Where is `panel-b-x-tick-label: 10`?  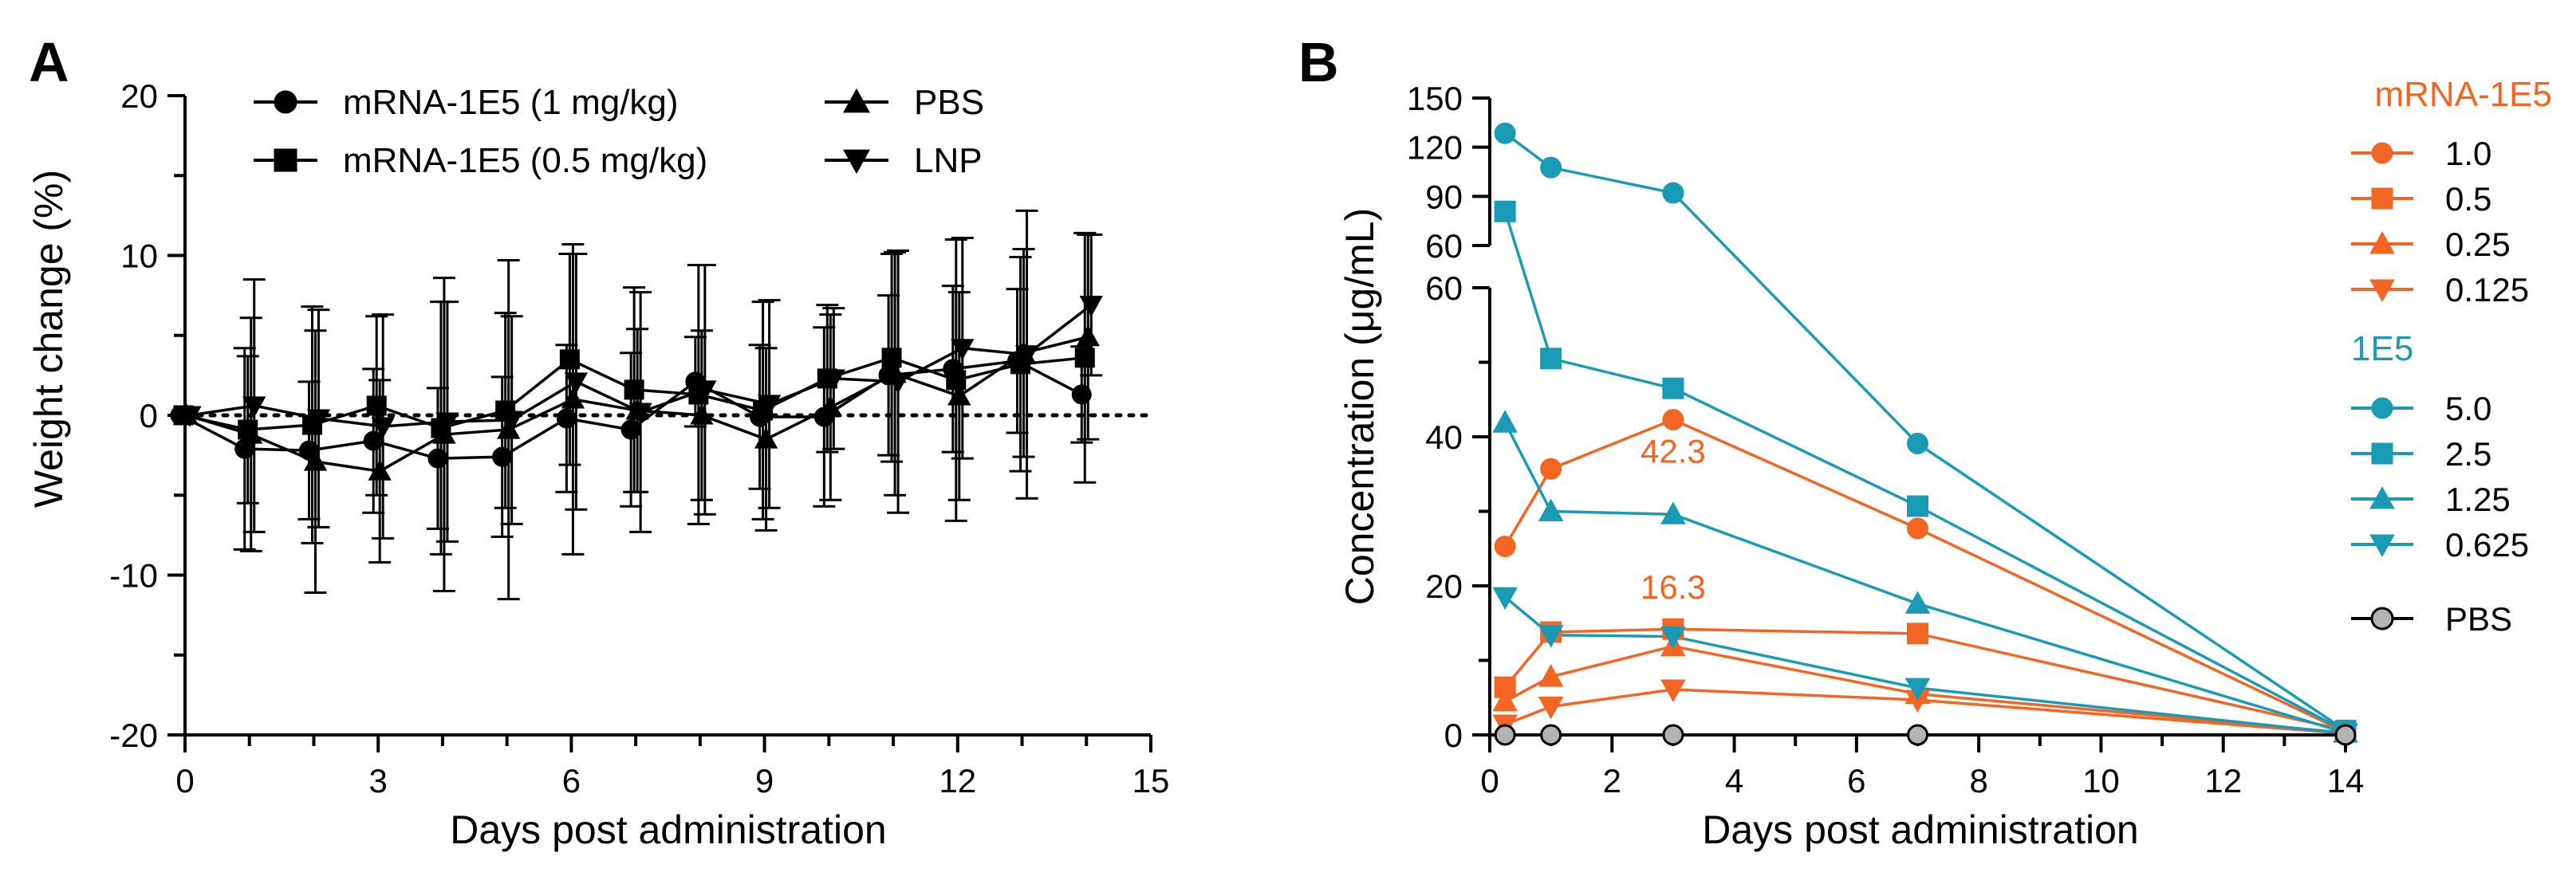
panel-b-x-tick-label: 10 is located at coordinates (2101, 780).